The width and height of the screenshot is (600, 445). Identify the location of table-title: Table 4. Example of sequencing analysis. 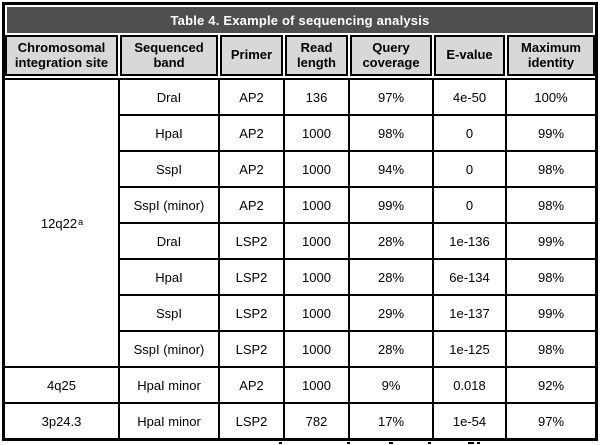
(300, 20).